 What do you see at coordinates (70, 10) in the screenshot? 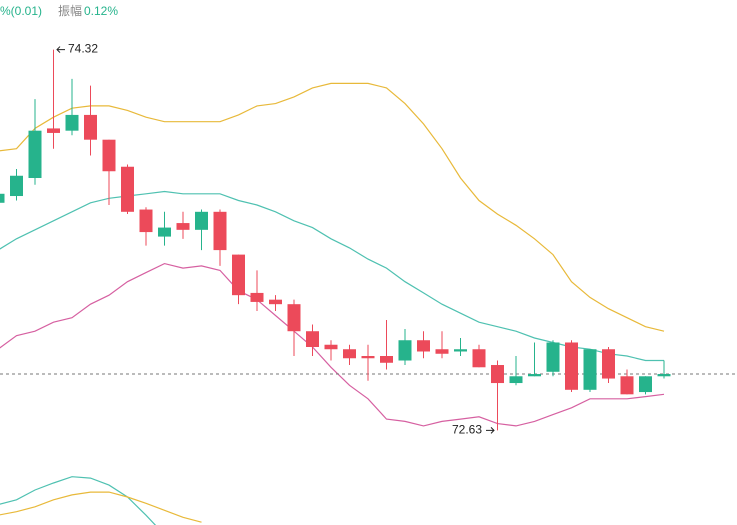
I see `amplitude-label: 振幅` at bounding box center [70, 10].